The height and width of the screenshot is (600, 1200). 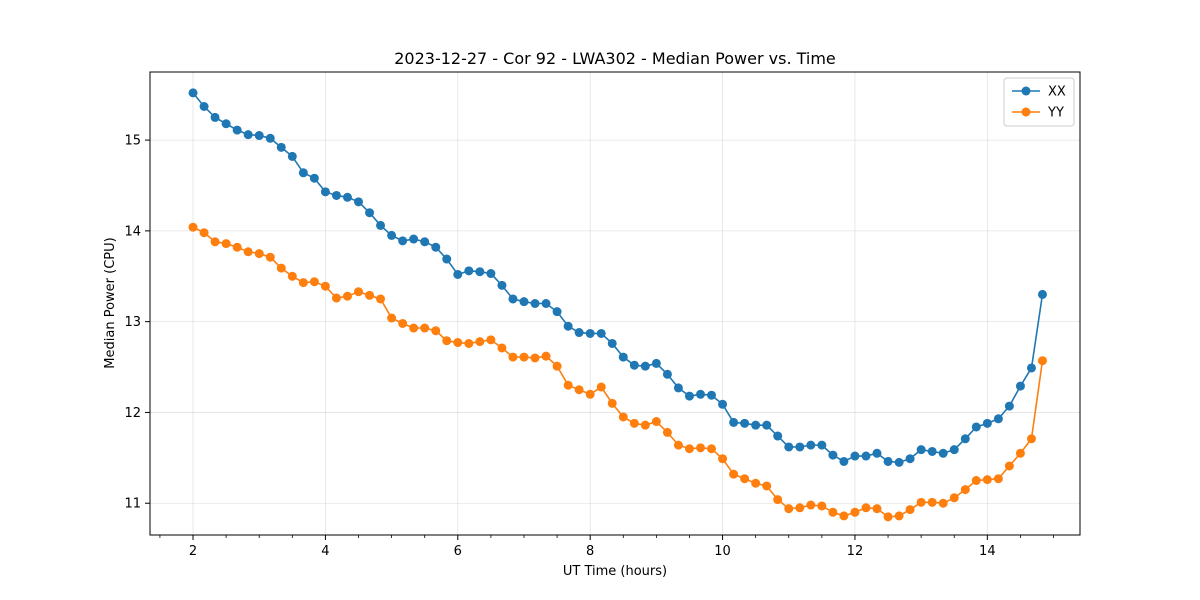 I want to click on y-tick-label: 12, so click(x=132, y=413).